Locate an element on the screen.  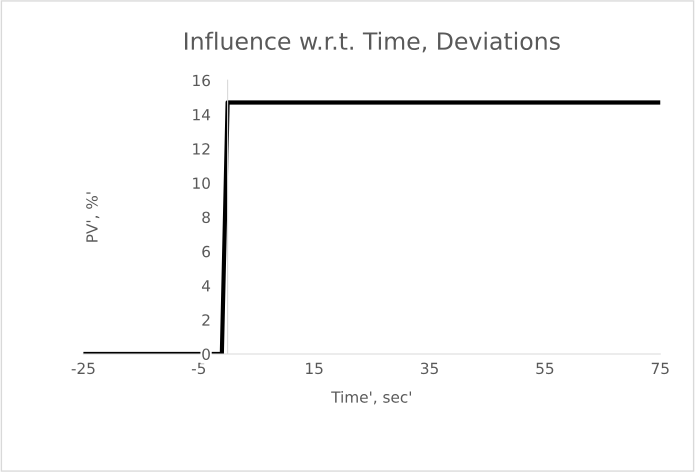
y-tick-label: 4 is located at coordinates (206, 286).